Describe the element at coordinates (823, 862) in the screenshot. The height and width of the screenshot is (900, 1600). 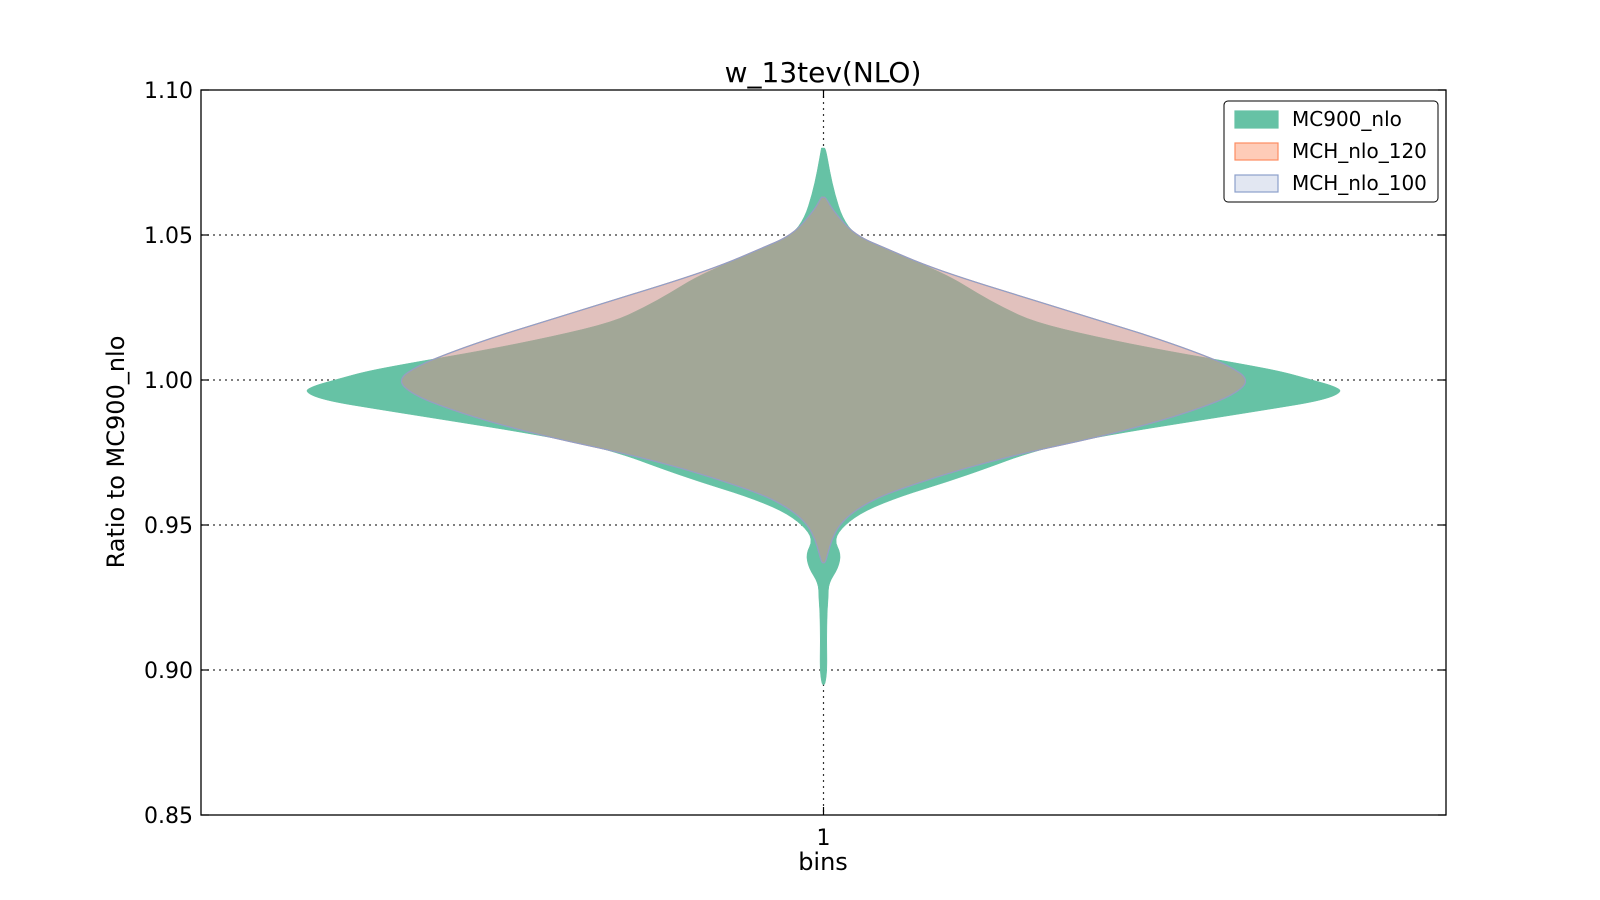
I see `x-axis-label: bins` at that location.